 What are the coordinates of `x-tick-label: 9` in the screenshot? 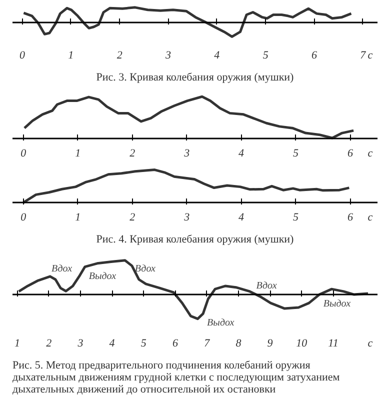 It's located at (270, 344).